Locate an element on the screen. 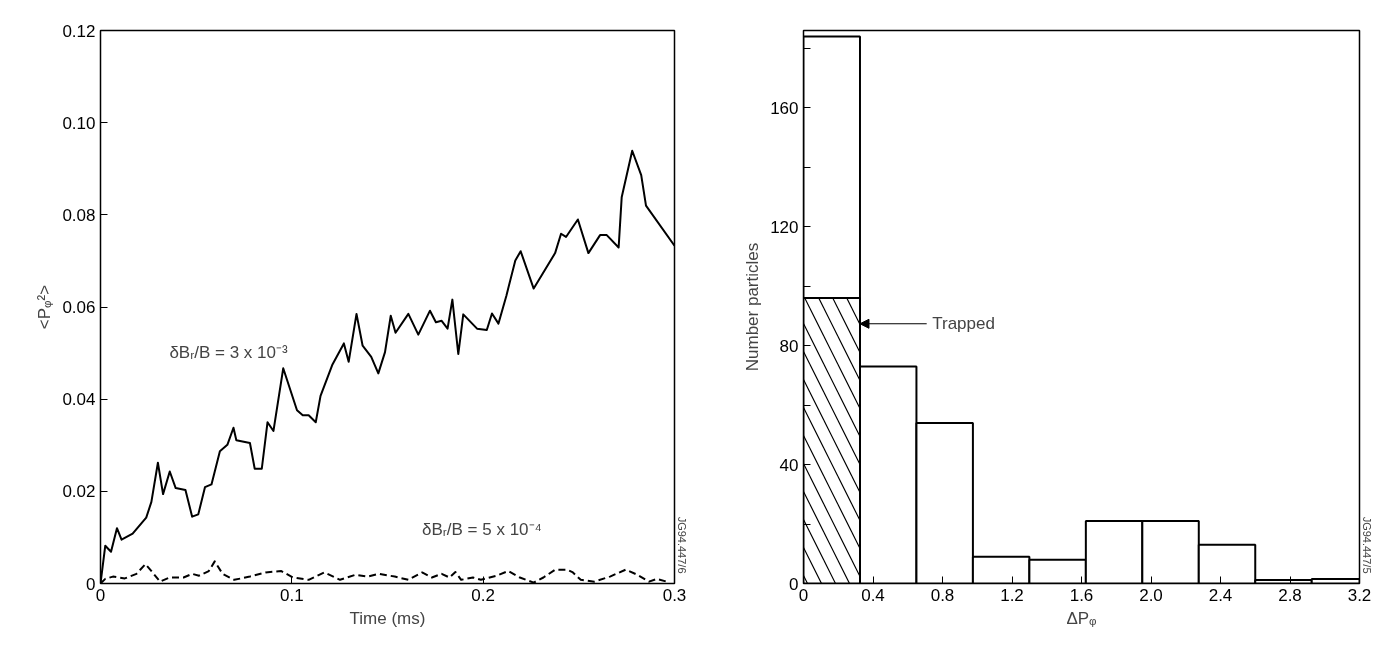  y-tick-label: 0.12 is located at coordinates (79, 31).